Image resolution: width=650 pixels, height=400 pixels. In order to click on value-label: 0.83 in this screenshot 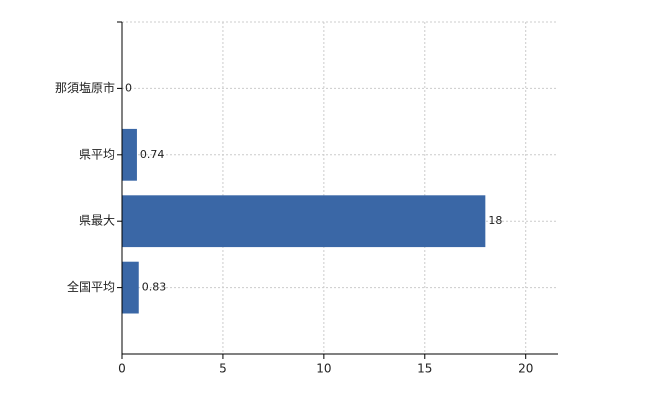, I will do `click(154, 287)`.